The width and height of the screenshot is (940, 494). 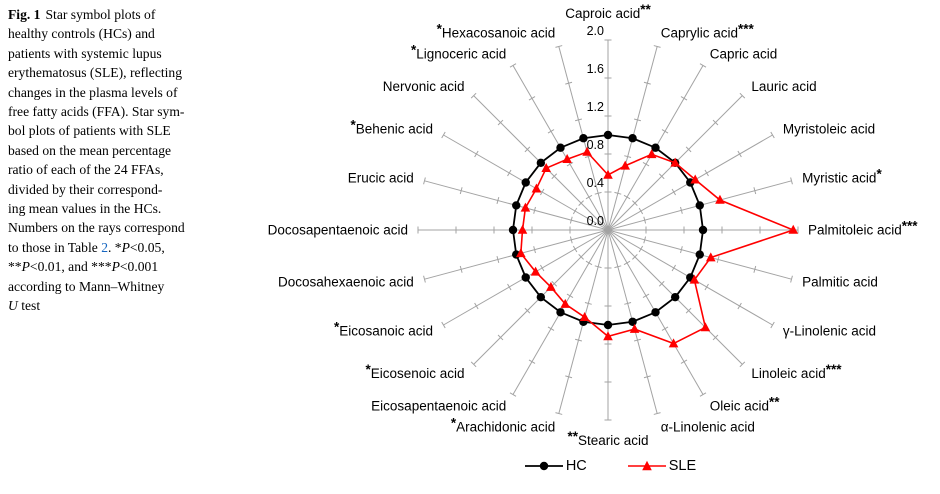 What do you see at coordinates (391, 127) in the screenshot?
I see `axis-label: *Behenic acid` at bounding box center [391, 127].